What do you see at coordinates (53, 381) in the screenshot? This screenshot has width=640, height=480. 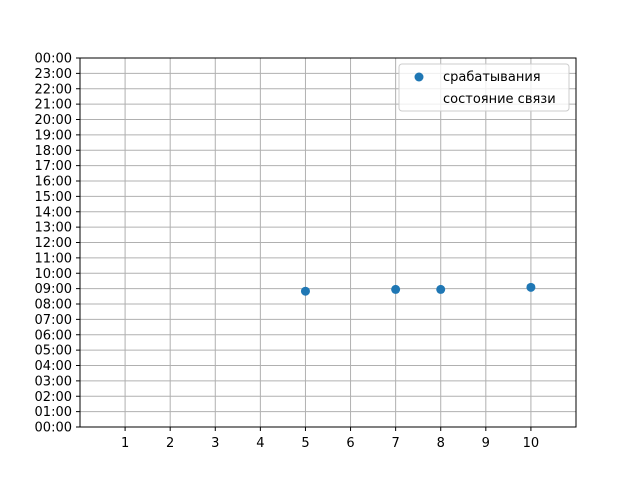 I see `y-tick-label: 03:00` at bounding box center [53, 381].